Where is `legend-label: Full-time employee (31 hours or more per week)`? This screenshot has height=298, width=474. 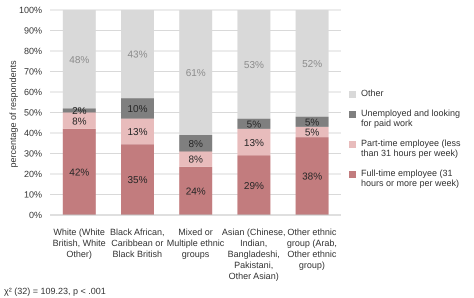
legend-label: Full-time employee (31 hours or more per week) is located at coordinates (410, 178).